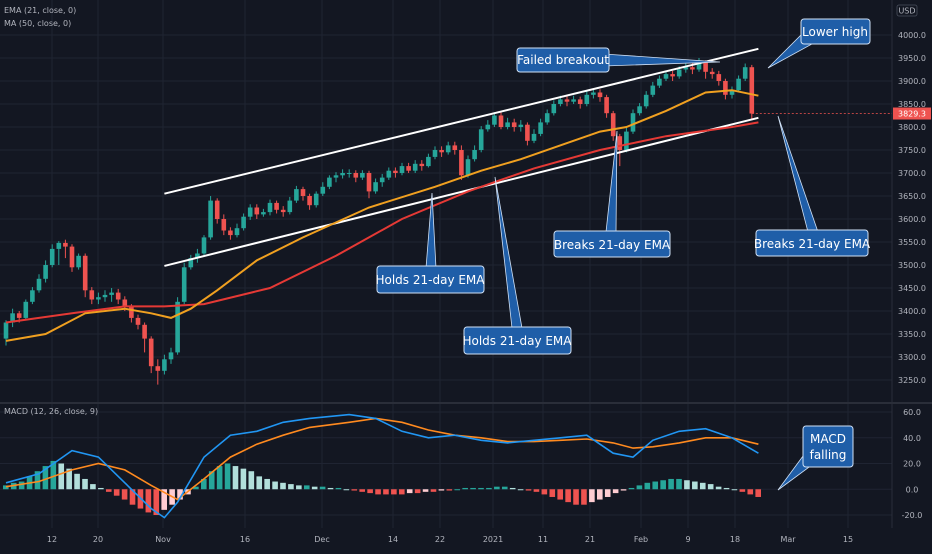 This screenshot has height=554, width=932. Describe the element at coordinates (98, 539) in the screenshot. I see `time-tick-label: 20` at that location.